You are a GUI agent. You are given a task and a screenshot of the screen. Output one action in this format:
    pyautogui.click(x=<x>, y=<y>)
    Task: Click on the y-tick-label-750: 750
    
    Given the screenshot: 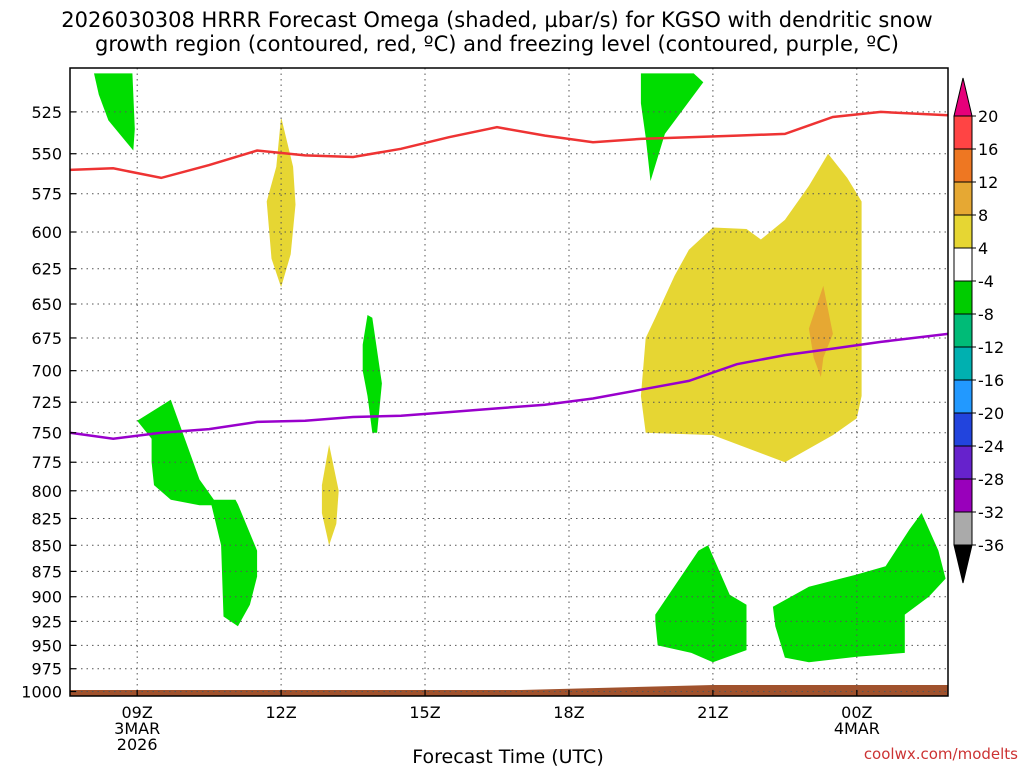 What is the action you would take?
    pyautogui.click(x=46, y=433)
    